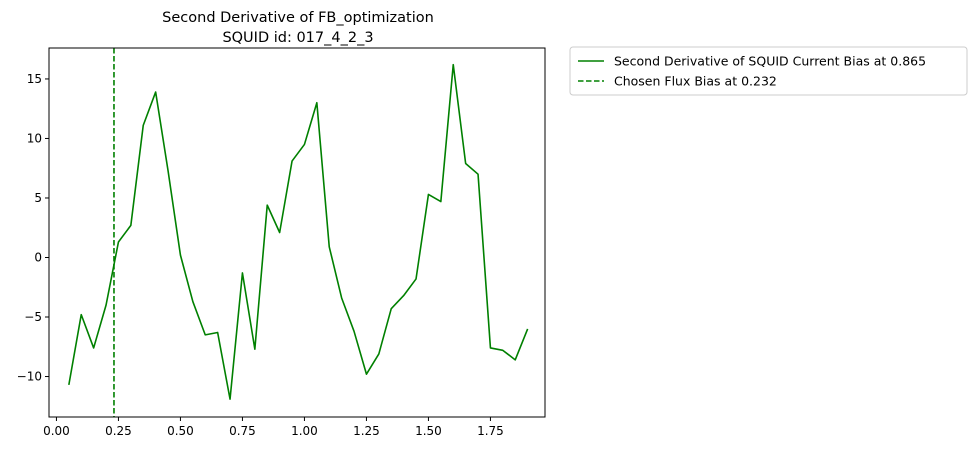  Describe the element at coordinates (38, 257) in the screenshot. I see `y-tick-label: 0` at that location.